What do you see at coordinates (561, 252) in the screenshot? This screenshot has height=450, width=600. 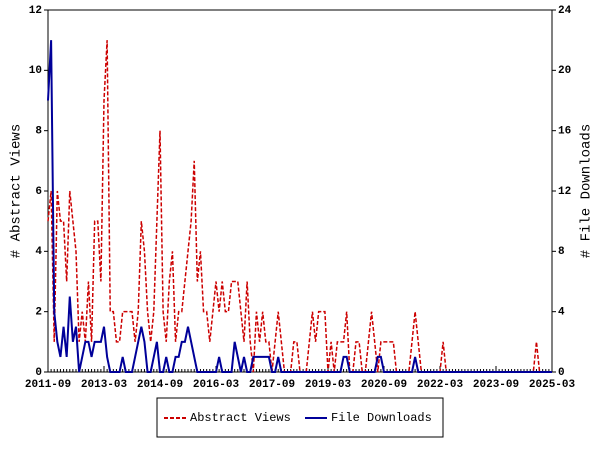 I see `y2-tick-label: 8` at bounding box center [561, 252].